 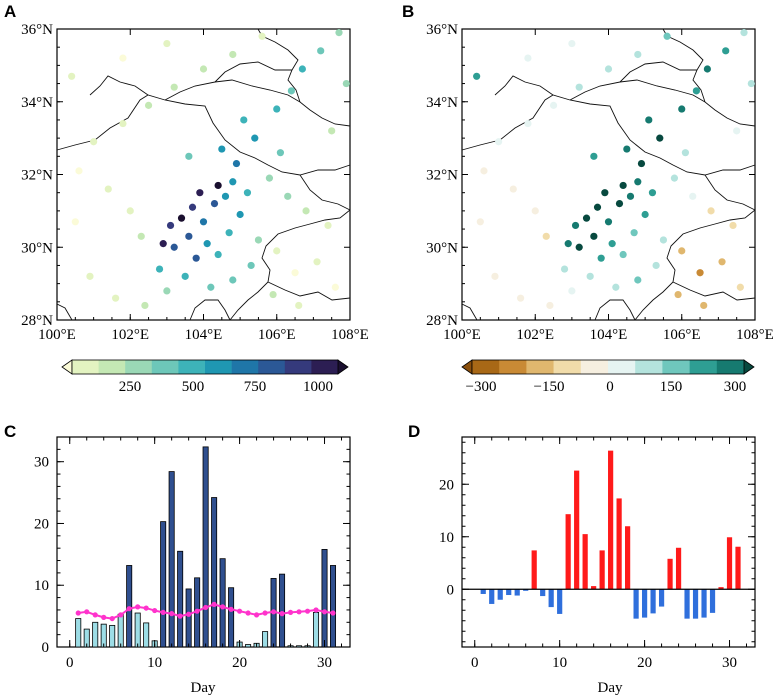 I want to click on colorbar-label: 150, so click(x=671, y=387).